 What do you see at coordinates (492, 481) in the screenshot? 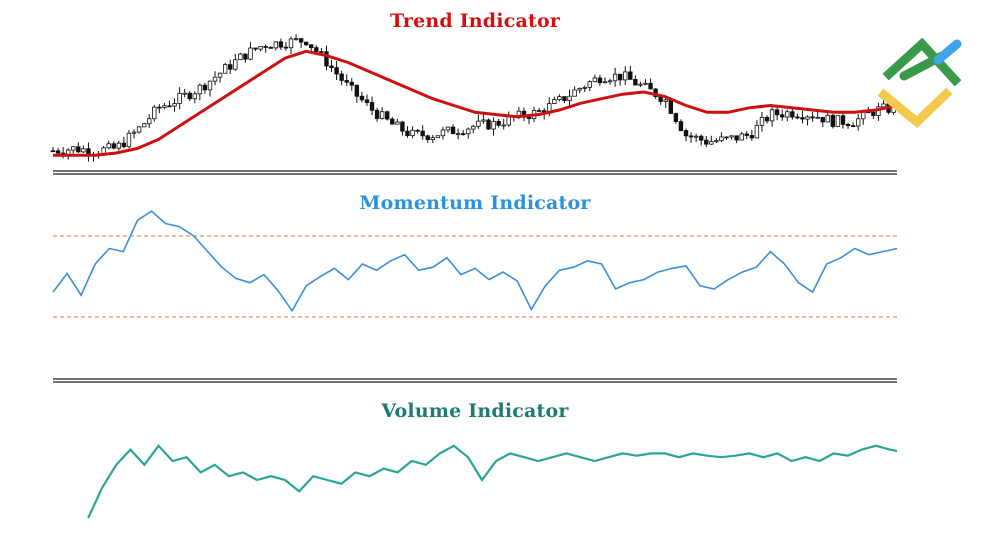
I see `volume-line` at bounding box center [492, 481].